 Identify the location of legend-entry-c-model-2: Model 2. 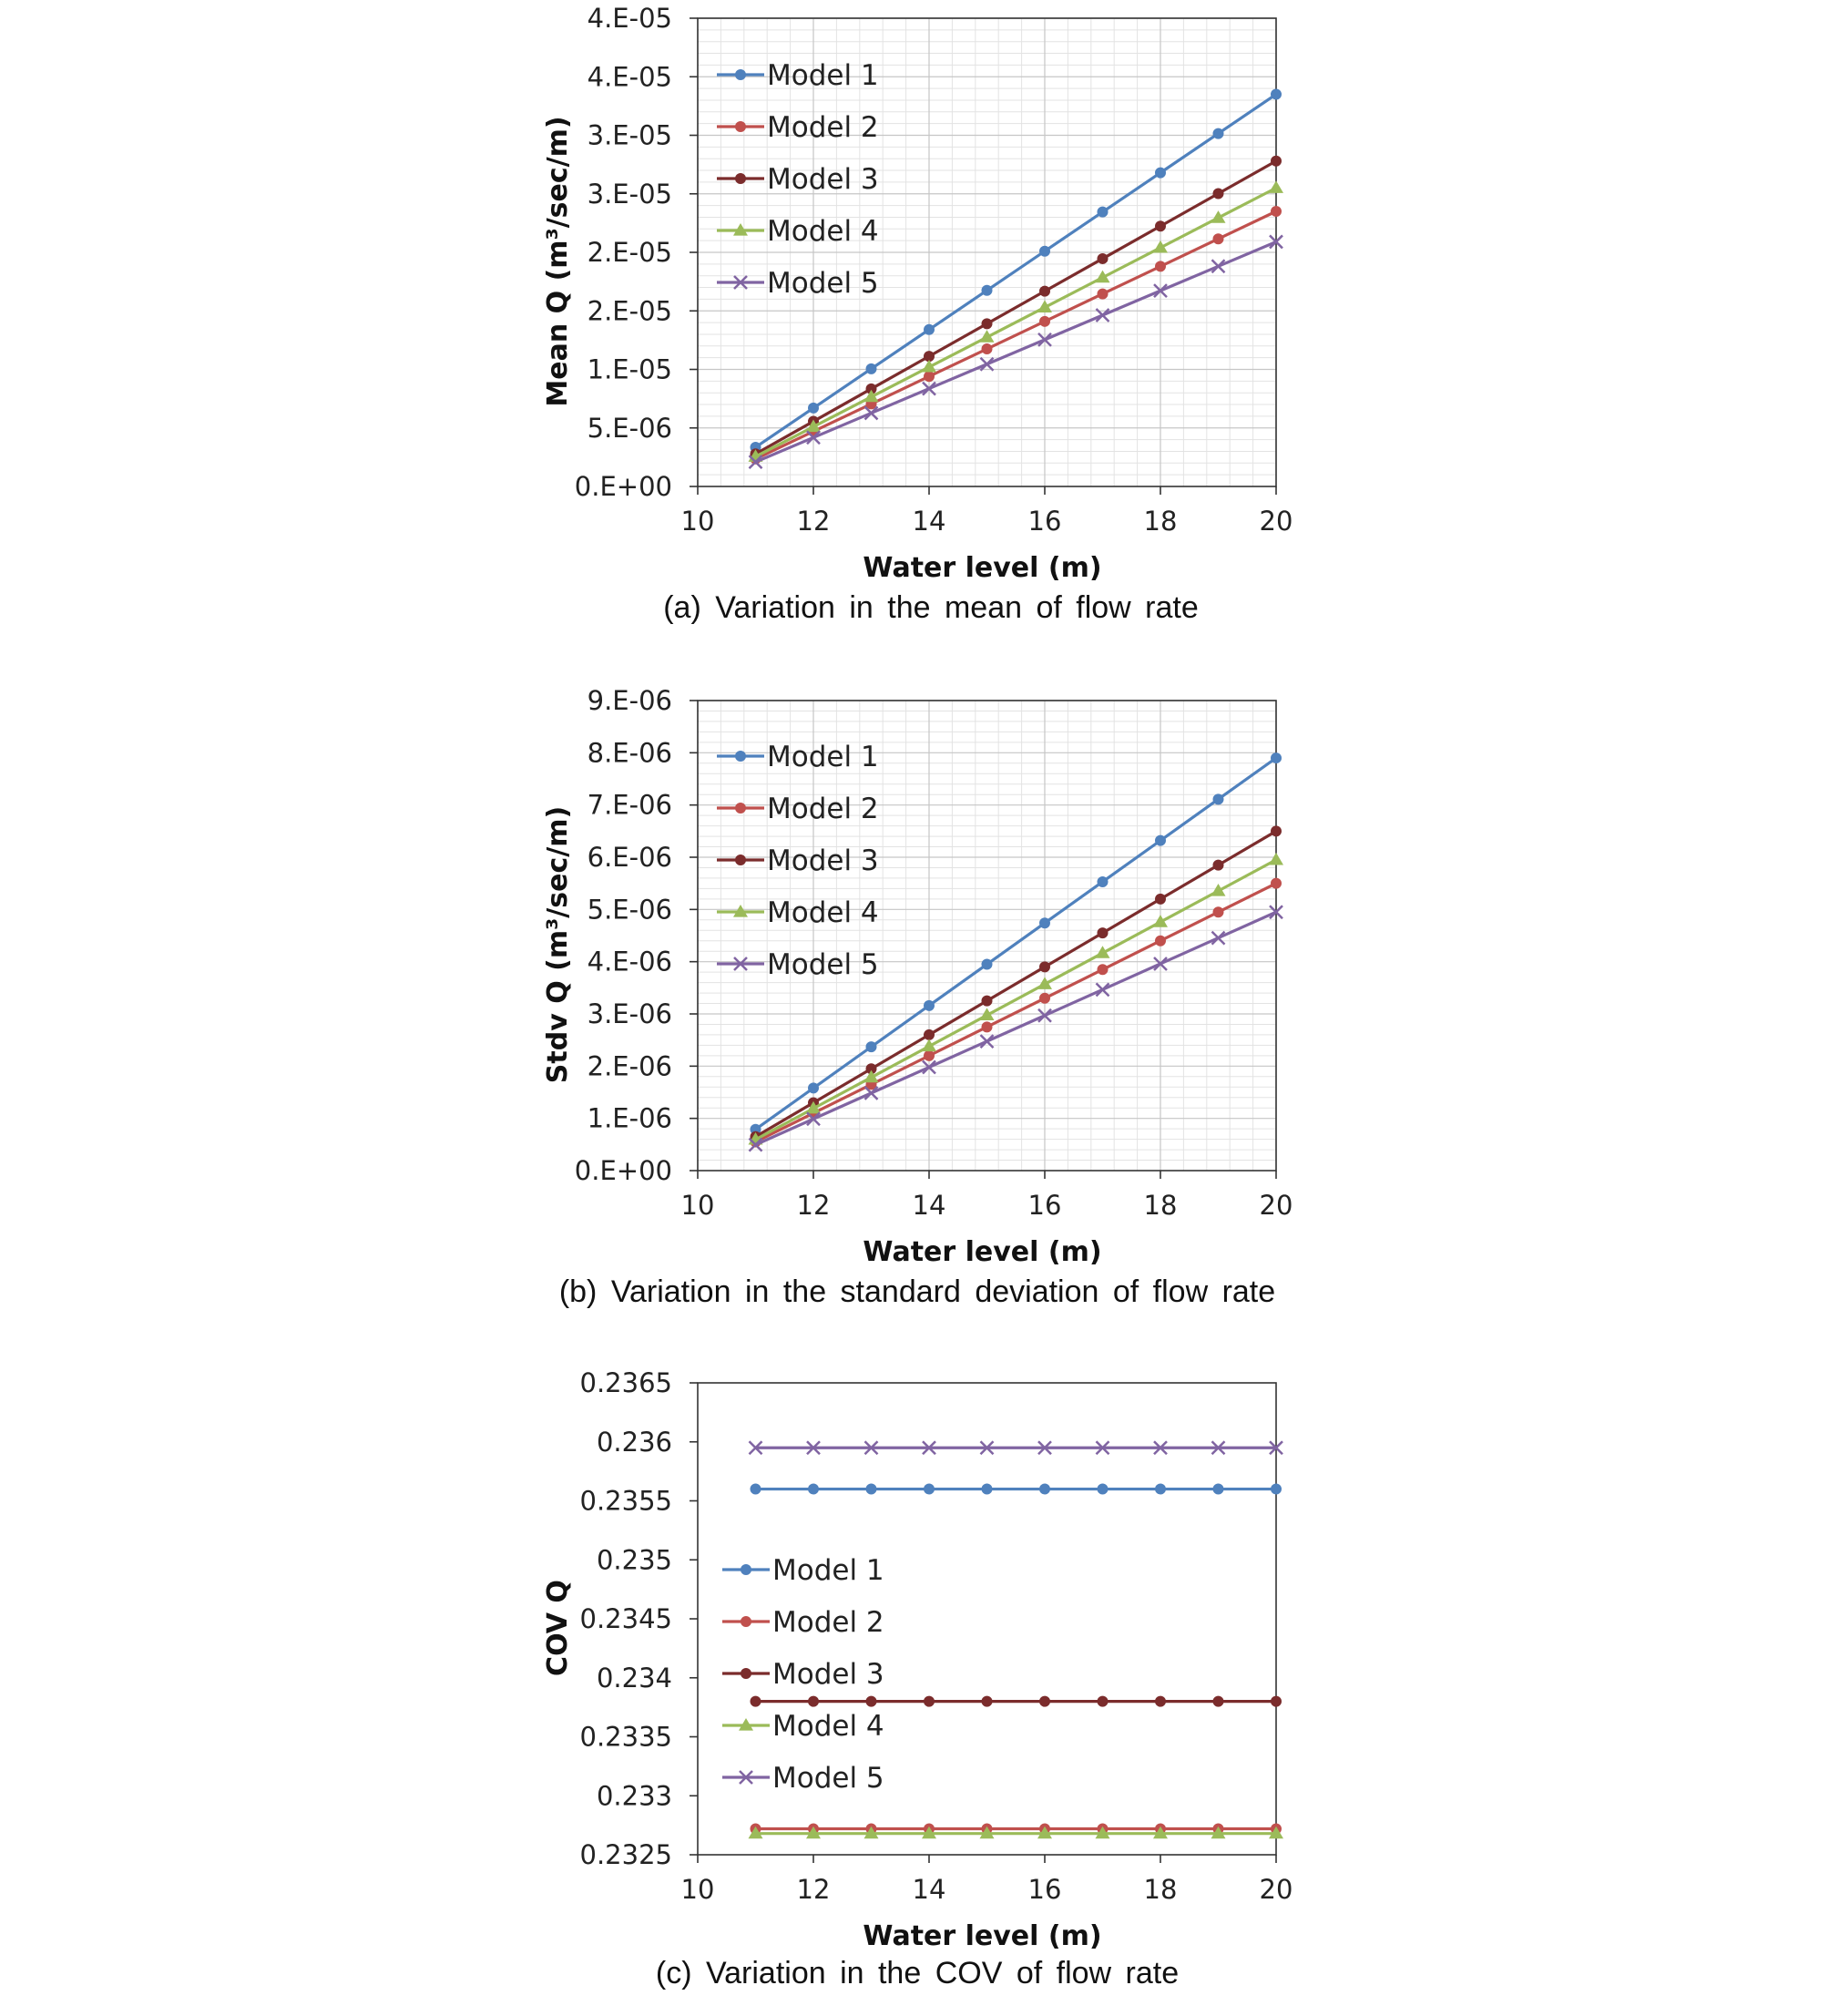
(803, 1622).